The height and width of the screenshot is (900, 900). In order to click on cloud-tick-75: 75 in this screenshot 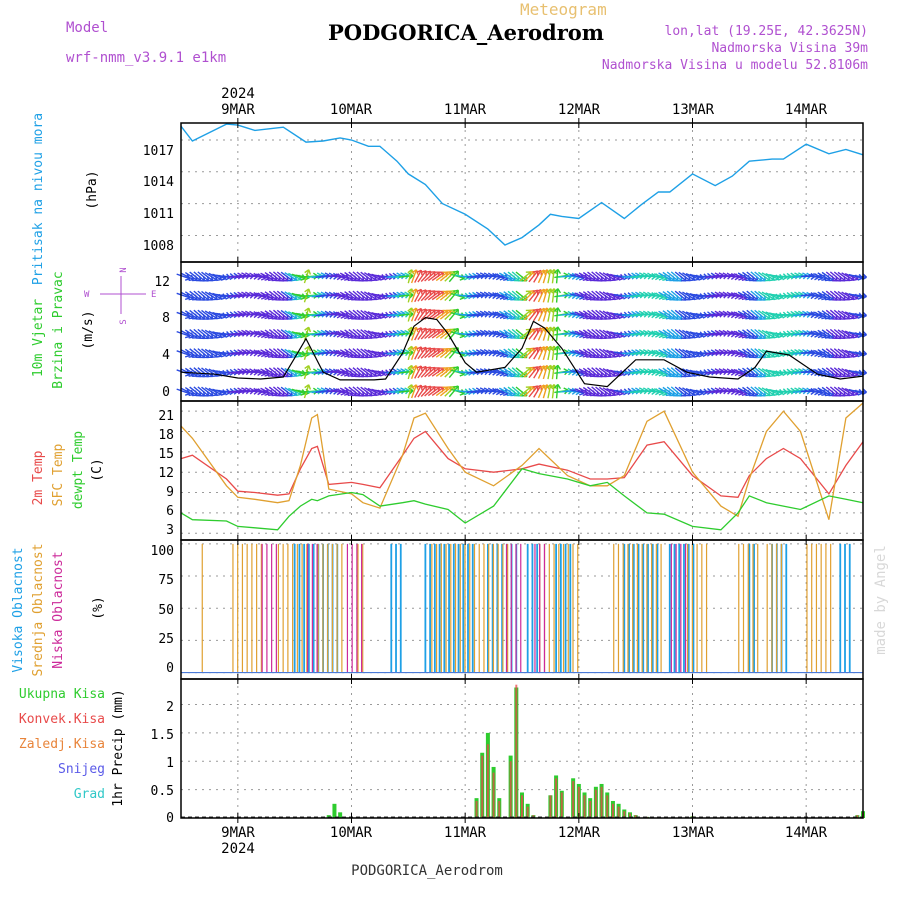, I will do `click(166, 580)`.